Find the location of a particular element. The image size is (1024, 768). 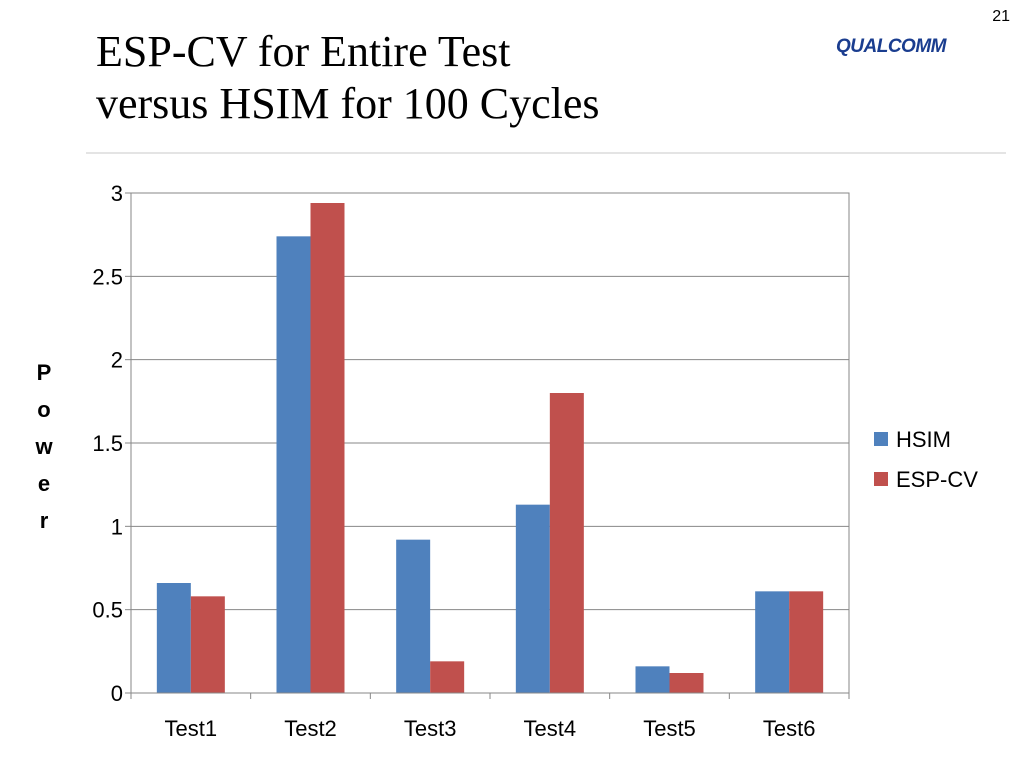

y-tick-label: 1 is located at coordinates (117, 526).